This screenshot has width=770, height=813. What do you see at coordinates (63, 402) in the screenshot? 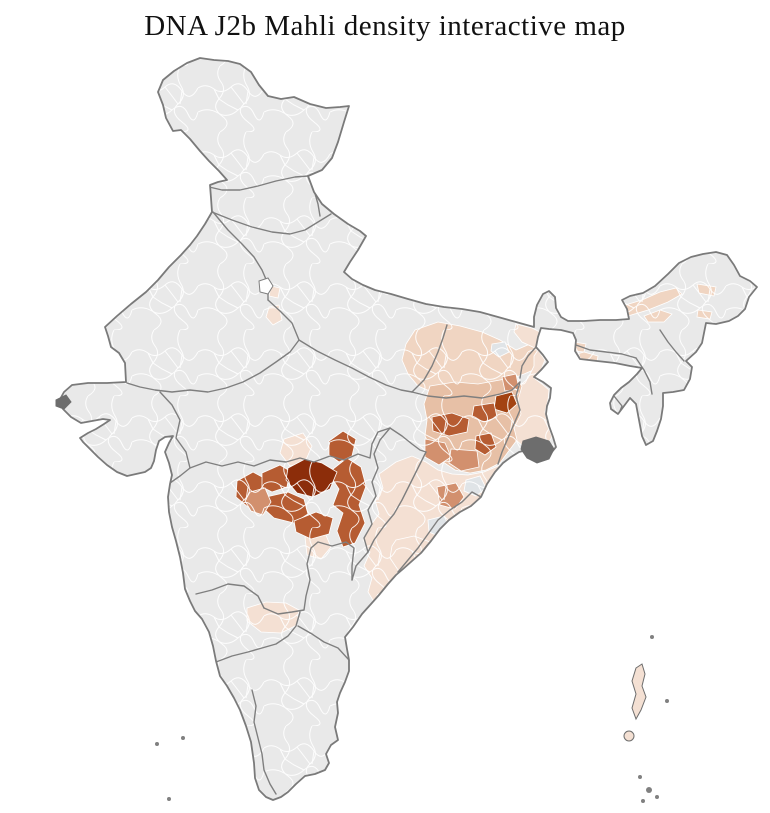
I see `kutch-marsh` at bounding box center [63, 402].